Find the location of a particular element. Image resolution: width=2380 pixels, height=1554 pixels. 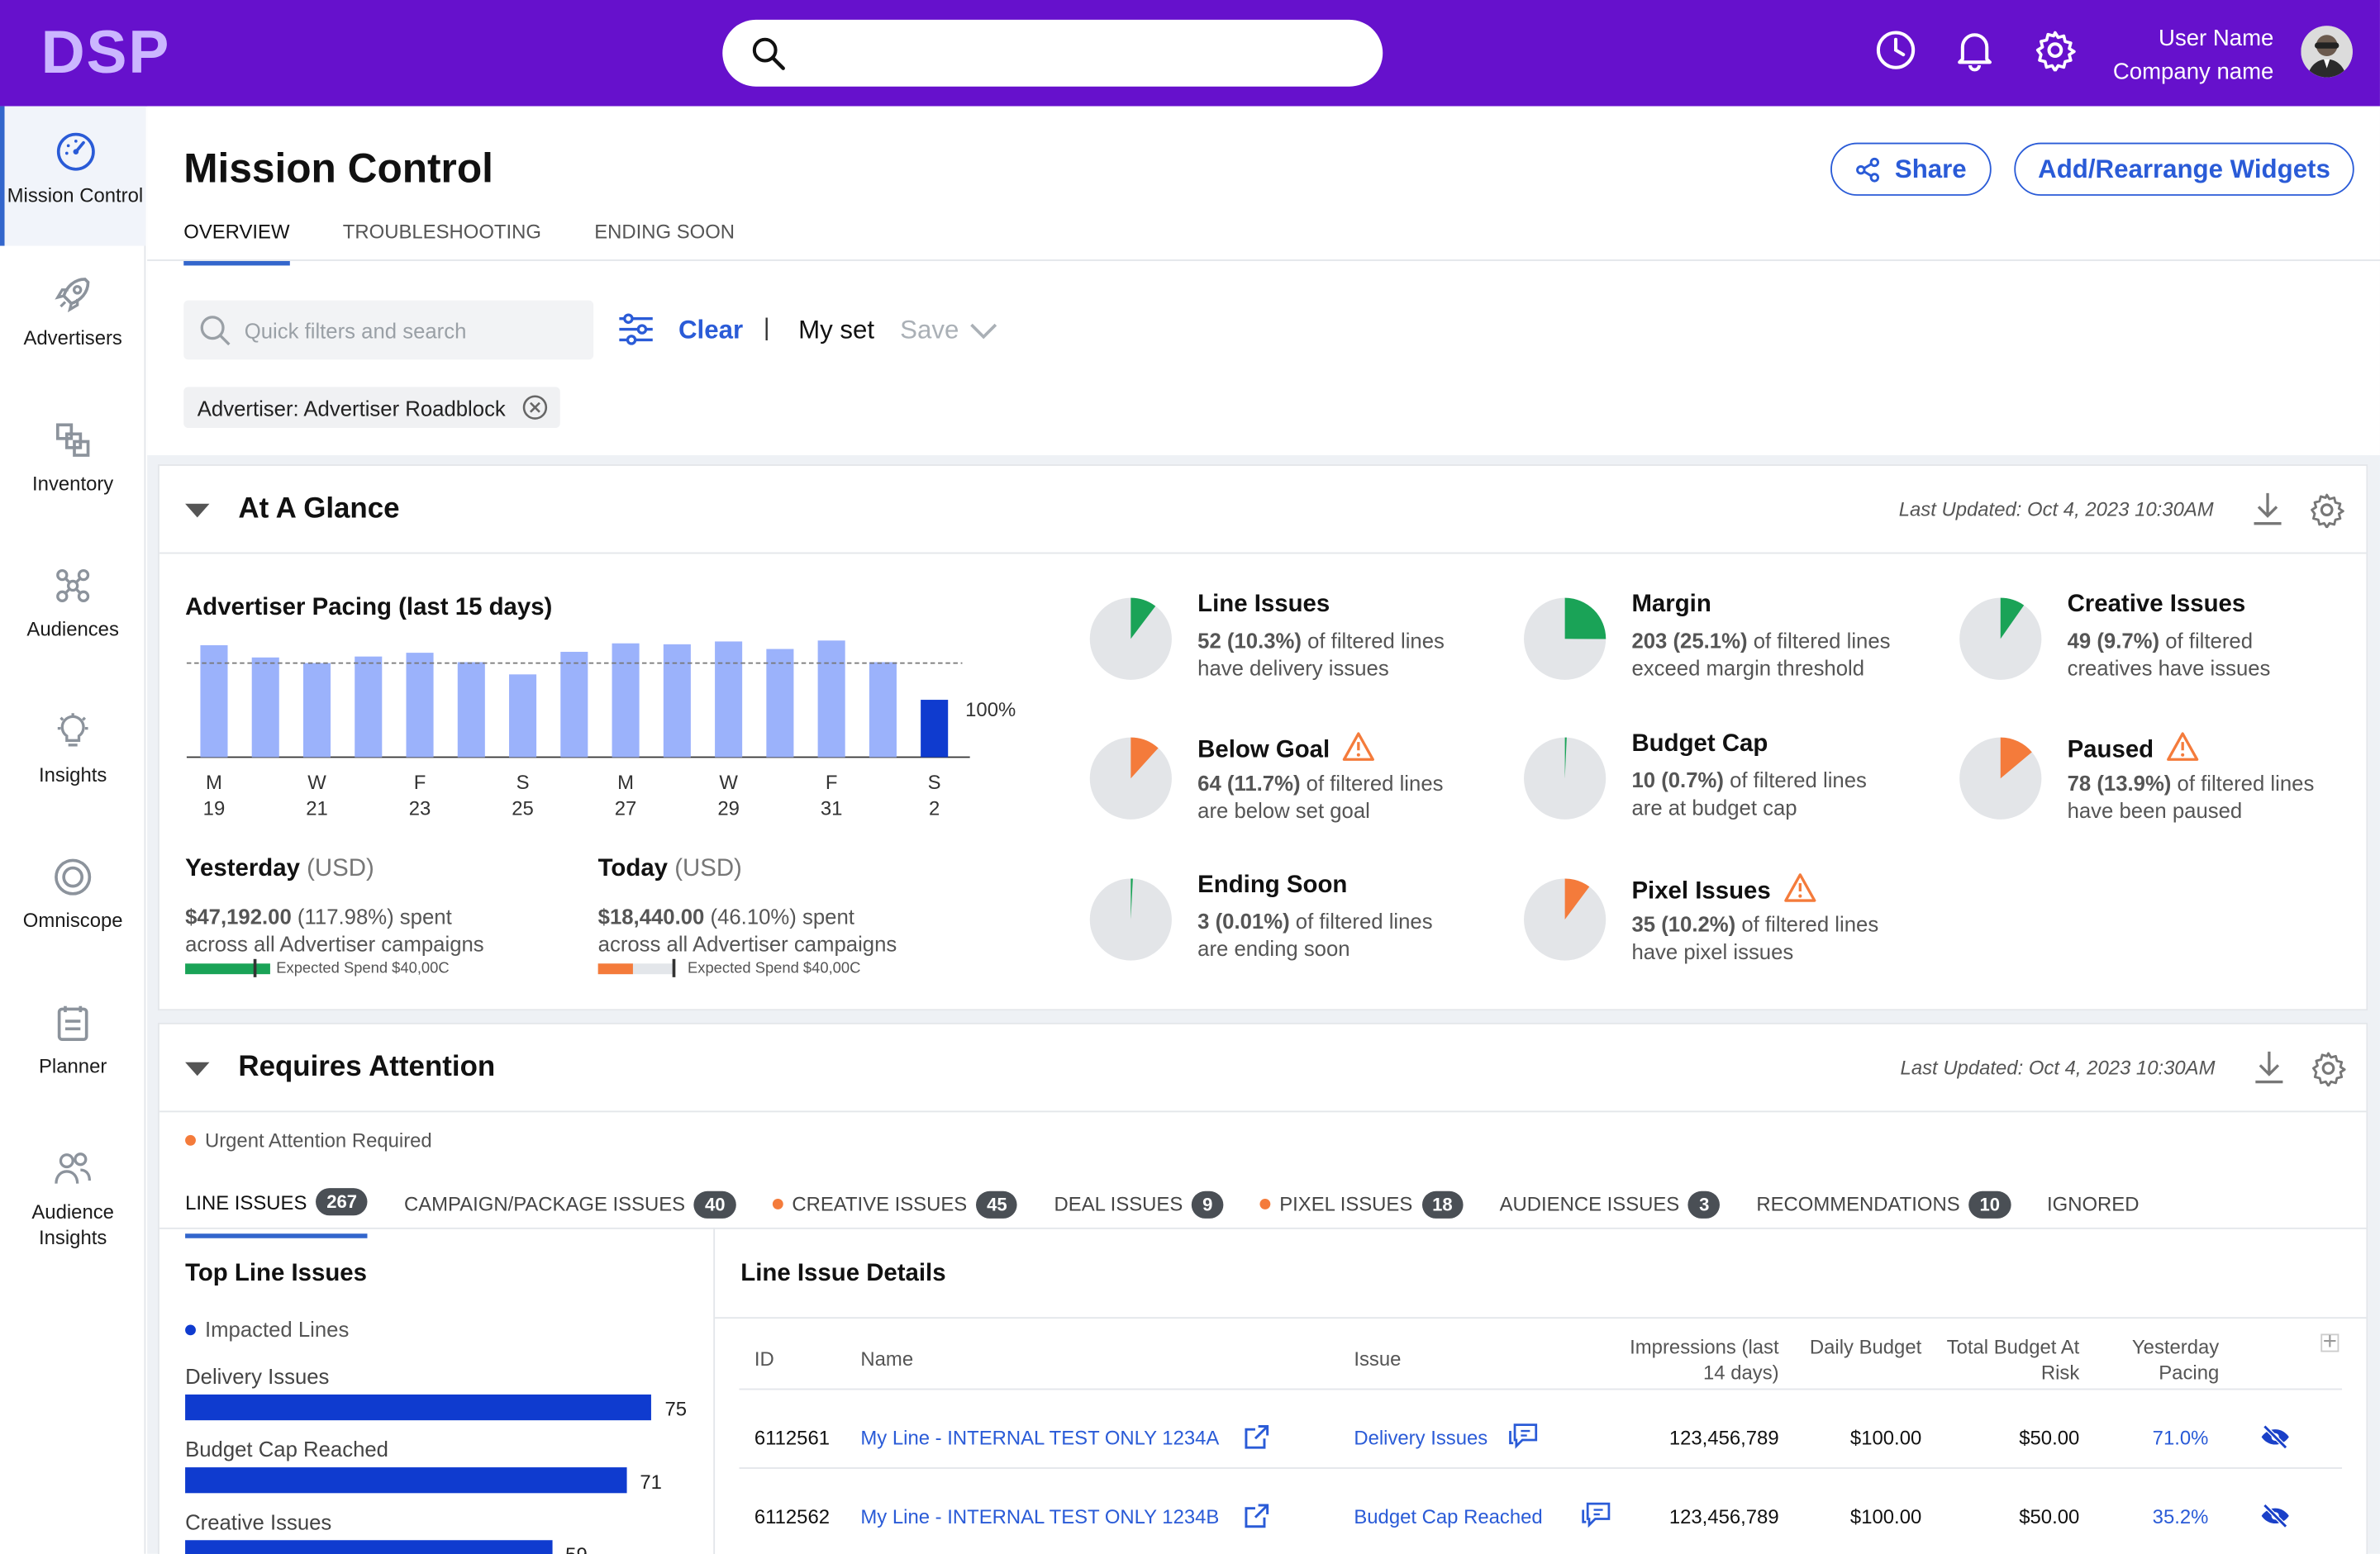

sidebar-item-omniscope: Omniscope is located at coordinates (72, 895).